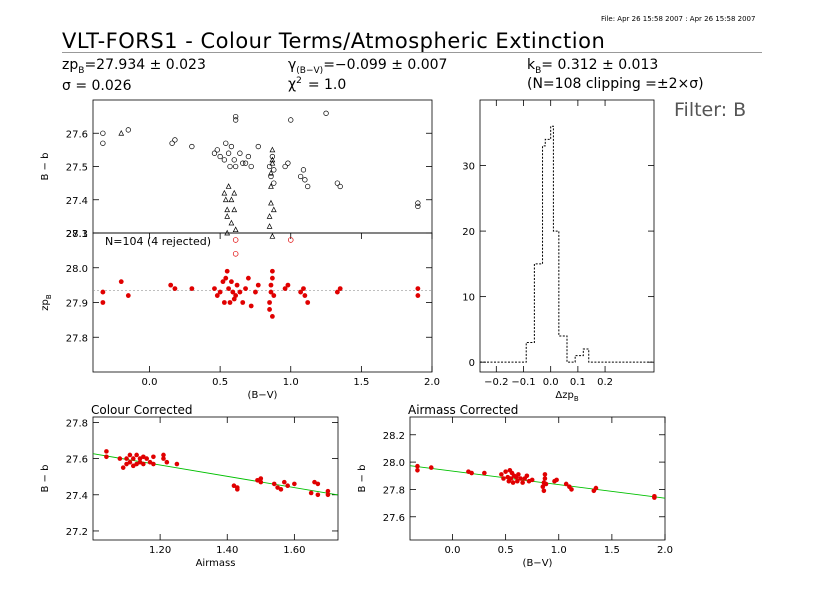 The image size is (839, 591). What do you see at coordinates (496, 382) in the screenshot?
I see `hist-xtick-label: −0.2` at bounding box center [496, 382].